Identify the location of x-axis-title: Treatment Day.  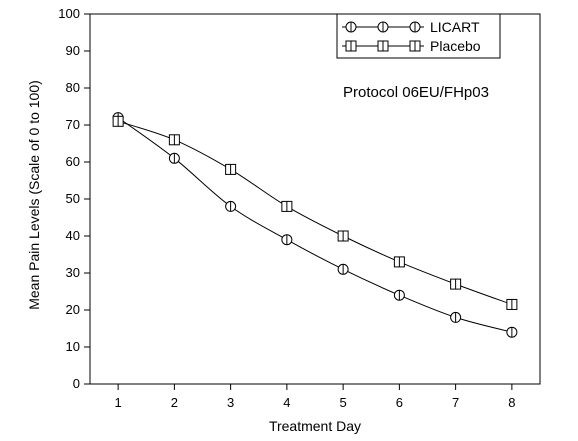
(315, 426).